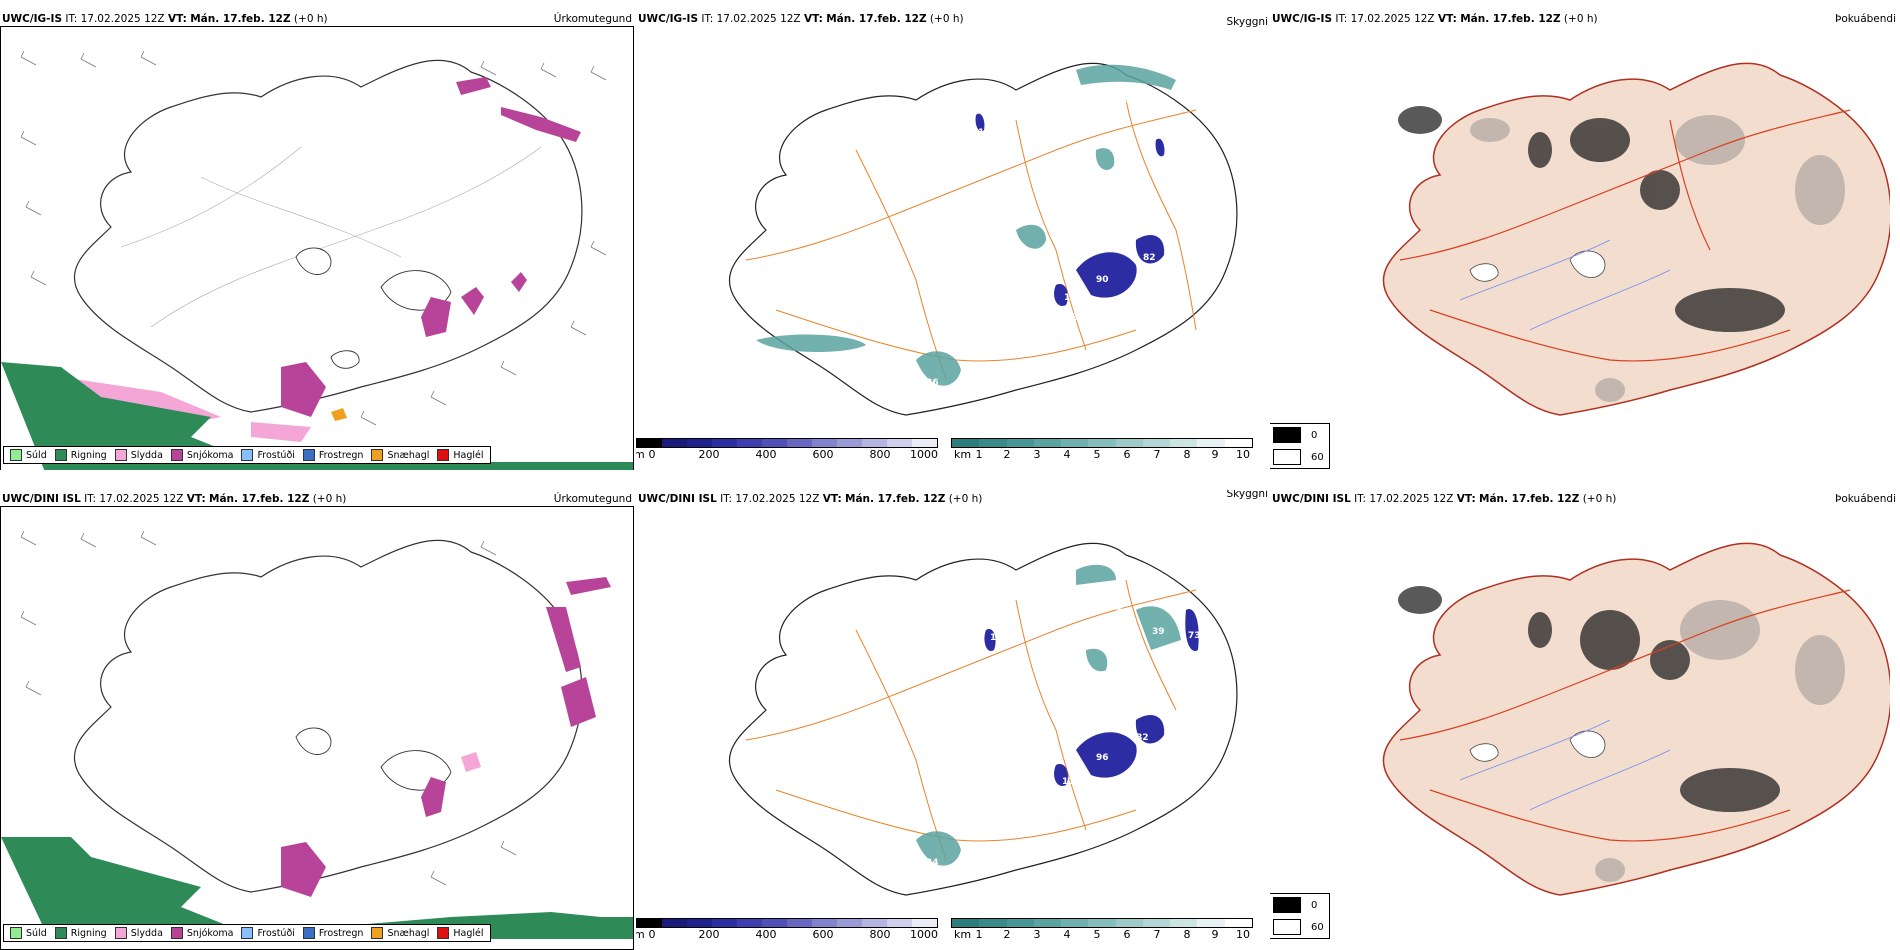 This screenshot has height=950, width=1900. Describe the element at coordinates (446, 737) in the screenshot. I see `snow-areas` at that location.